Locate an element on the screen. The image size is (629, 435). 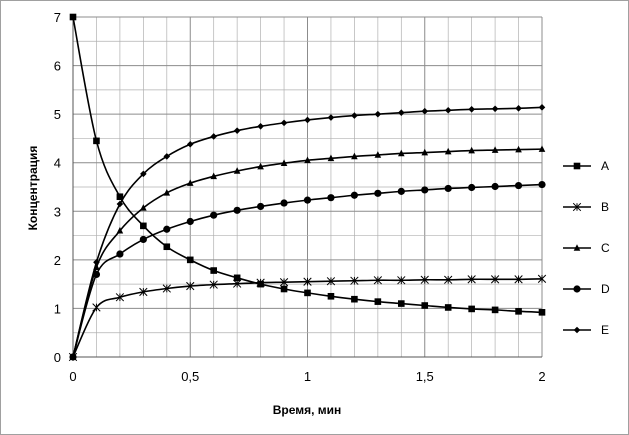
x-tick-label: 2 is located at coordinates (541, 376).